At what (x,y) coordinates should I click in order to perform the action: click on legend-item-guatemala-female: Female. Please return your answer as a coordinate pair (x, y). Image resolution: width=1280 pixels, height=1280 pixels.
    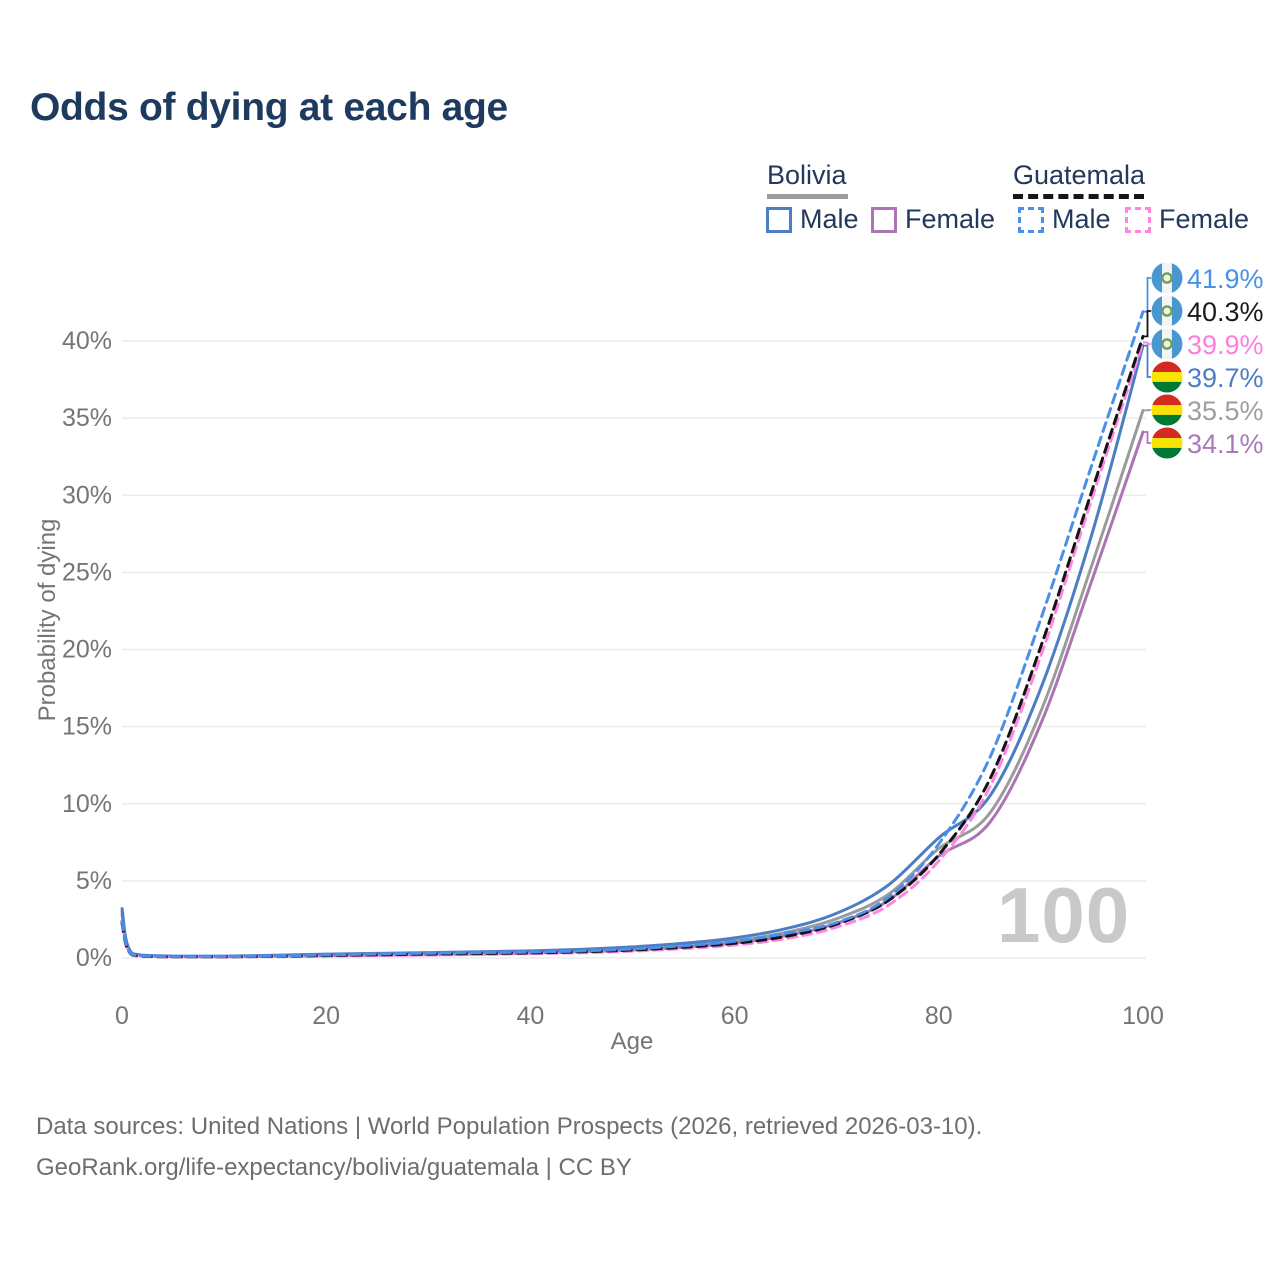
    Looking at the image, I should click on (1187, 219).